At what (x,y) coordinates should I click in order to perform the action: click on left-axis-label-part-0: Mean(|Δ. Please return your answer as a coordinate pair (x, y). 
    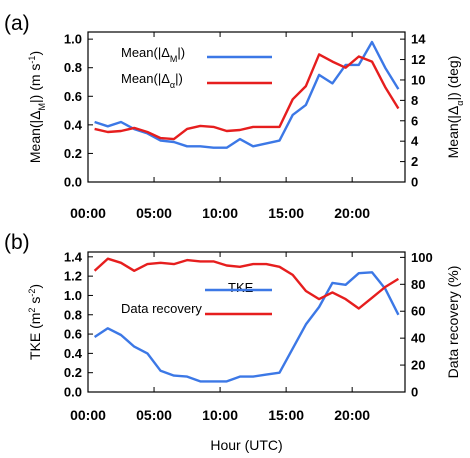
    Looking at the image, I should click on (35, 136).